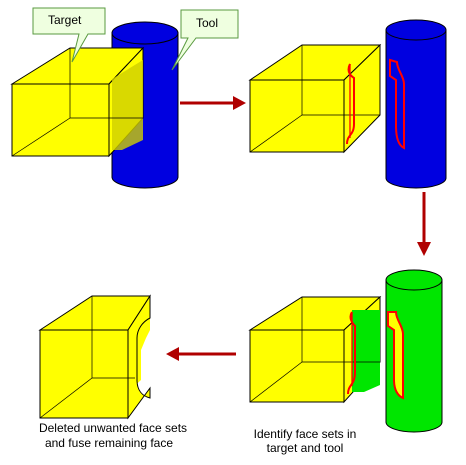 This screenshot has height=465, width=466. I want to click on caption-deleted-line2: and fuse remaining face, so click(109, 443).